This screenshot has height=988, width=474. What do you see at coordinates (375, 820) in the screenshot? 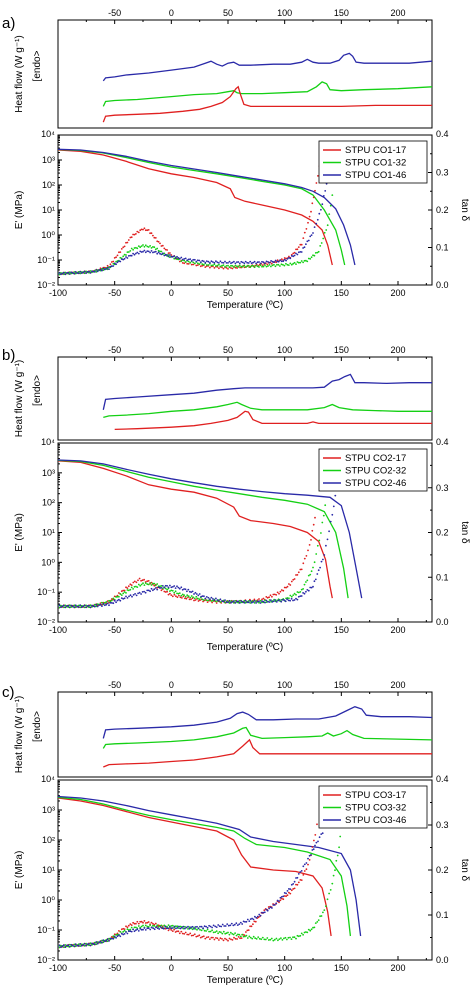
I see `legend-label: STPU CO3-46` at bounding box center [375, 820].